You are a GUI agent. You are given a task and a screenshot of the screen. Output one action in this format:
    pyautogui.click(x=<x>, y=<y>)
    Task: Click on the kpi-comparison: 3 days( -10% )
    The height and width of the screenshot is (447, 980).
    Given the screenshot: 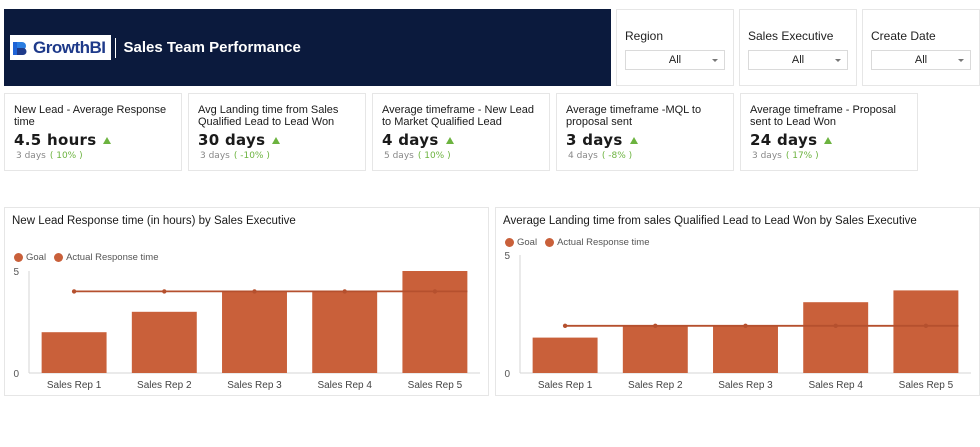 What is the action you would take?
    pyautogui.click(x=235, y=156)
    